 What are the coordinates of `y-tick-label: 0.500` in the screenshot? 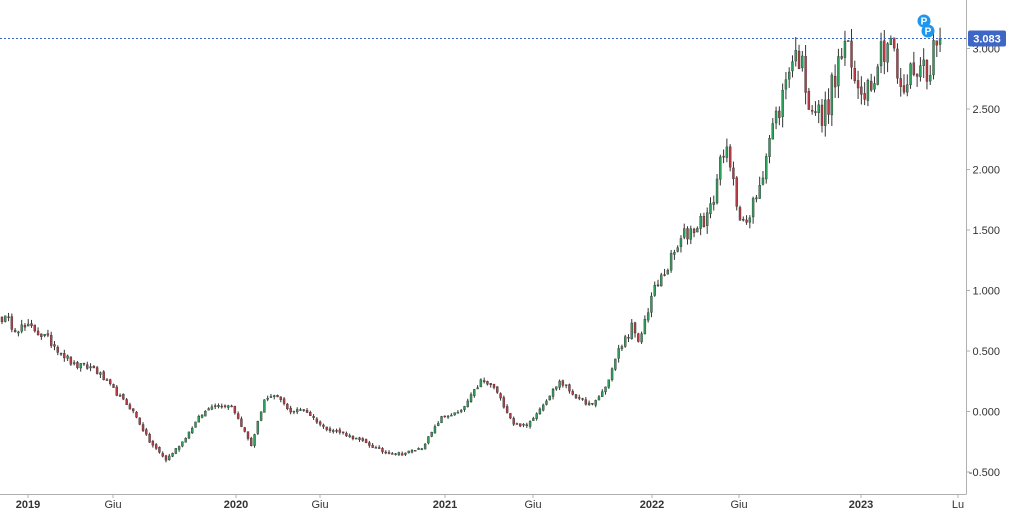 It's located at (986, 352).